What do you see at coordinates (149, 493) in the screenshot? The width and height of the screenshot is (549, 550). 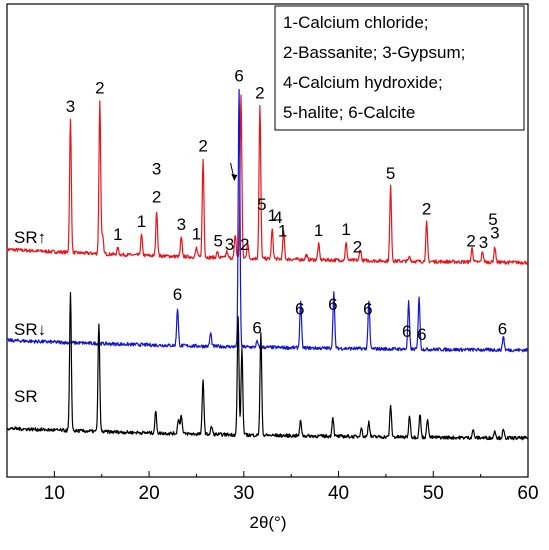 I see `x-tick-label: 20` at bounding box center [149, 493].